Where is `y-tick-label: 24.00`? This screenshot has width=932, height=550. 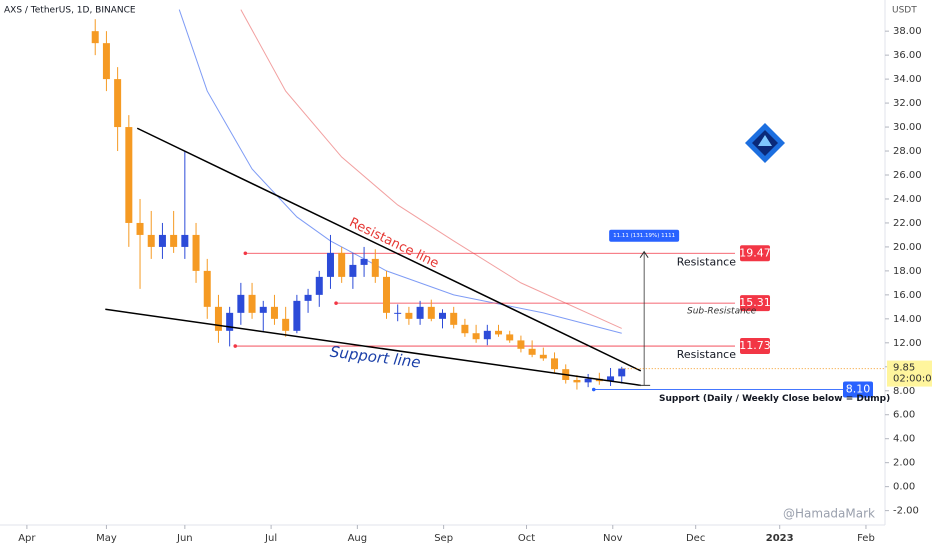
y-tick-label: 24.00 is located at coordinates (907, 199).